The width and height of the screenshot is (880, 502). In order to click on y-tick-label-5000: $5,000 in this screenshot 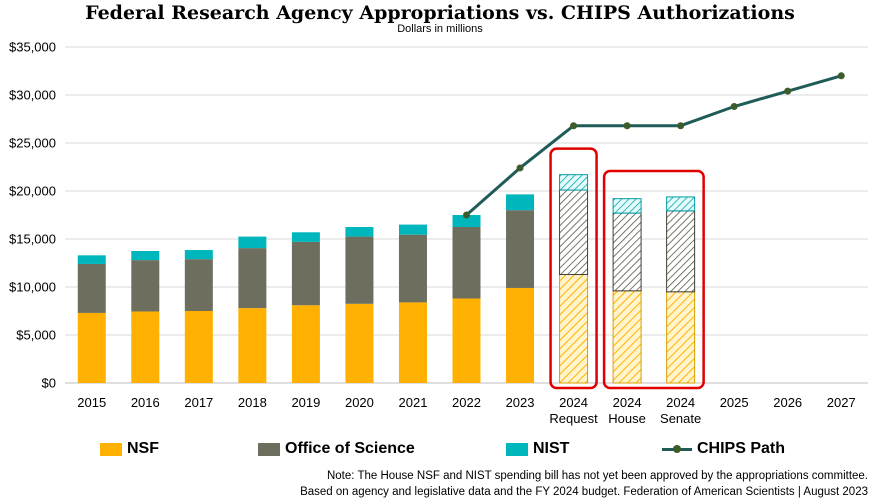, I will do `click(36, 335)`.